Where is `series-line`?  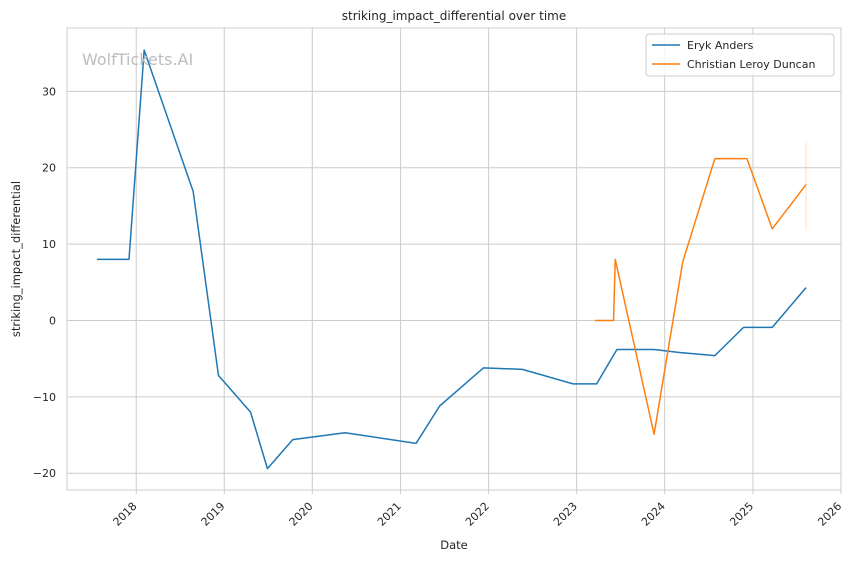 series-line is located at coordinates (700, 296).